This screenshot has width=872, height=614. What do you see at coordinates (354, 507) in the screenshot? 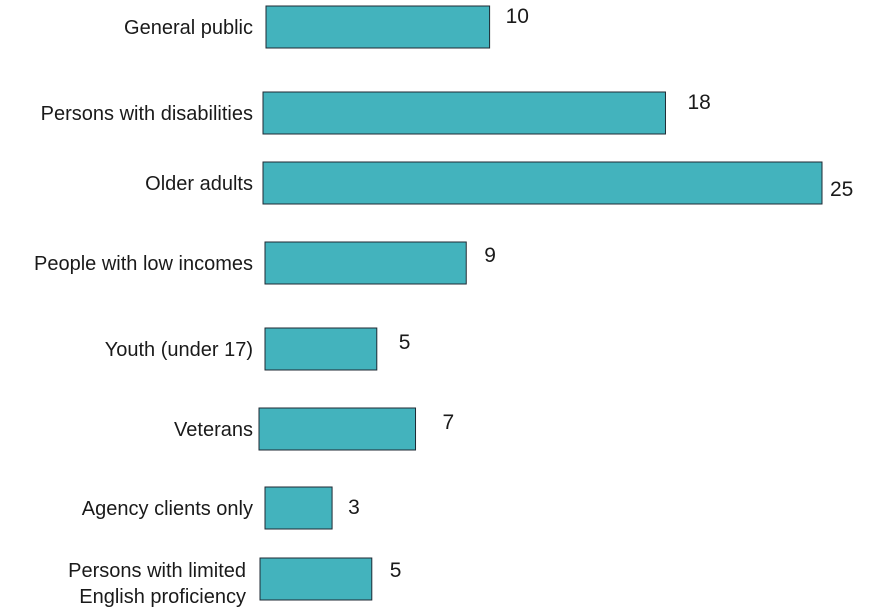
I see `value-label: 3` at bounding box center [354, 507].